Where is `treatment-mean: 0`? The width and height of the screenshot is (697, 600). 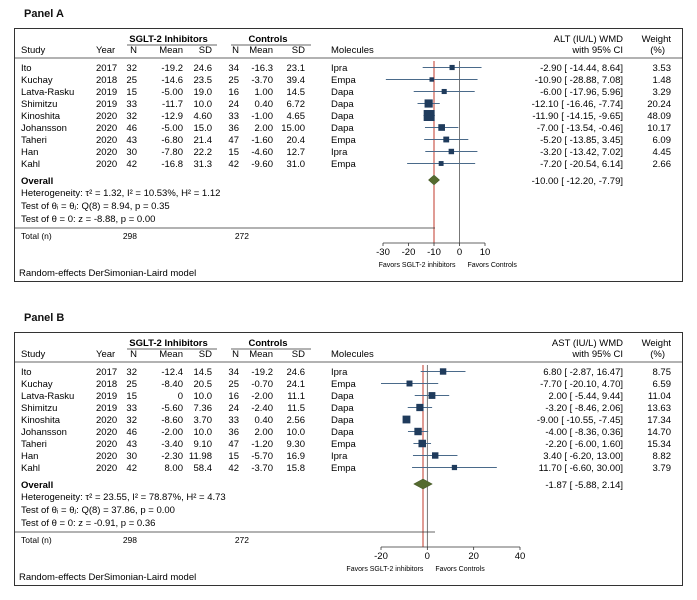
treatment-mean: 0 is located at coordinates (180, 396).